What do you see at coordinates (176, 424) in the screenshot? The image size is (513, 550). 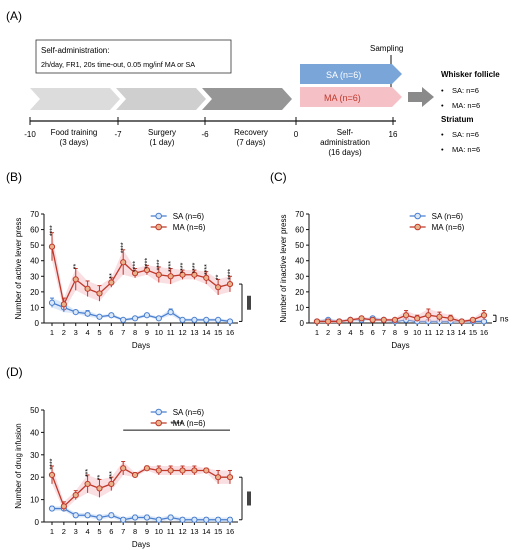 I see `bracket-label: ****` at bounding box center [176, 424].